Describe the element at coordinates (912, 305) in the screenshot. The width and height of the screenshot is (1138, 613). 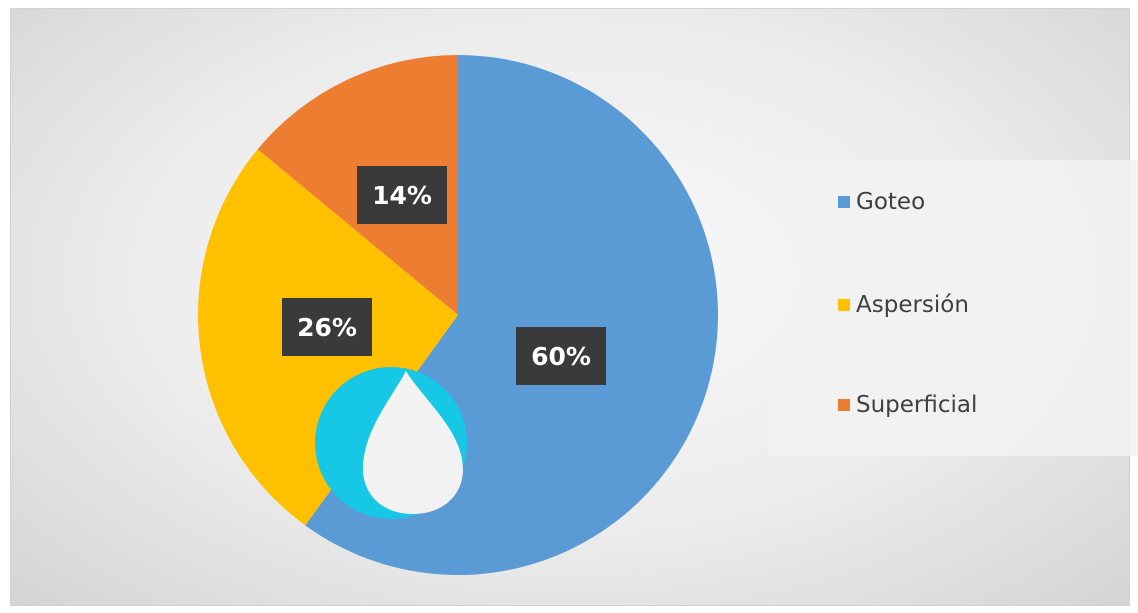
I see `legend-label-aspersion: Aspersión` at that location.